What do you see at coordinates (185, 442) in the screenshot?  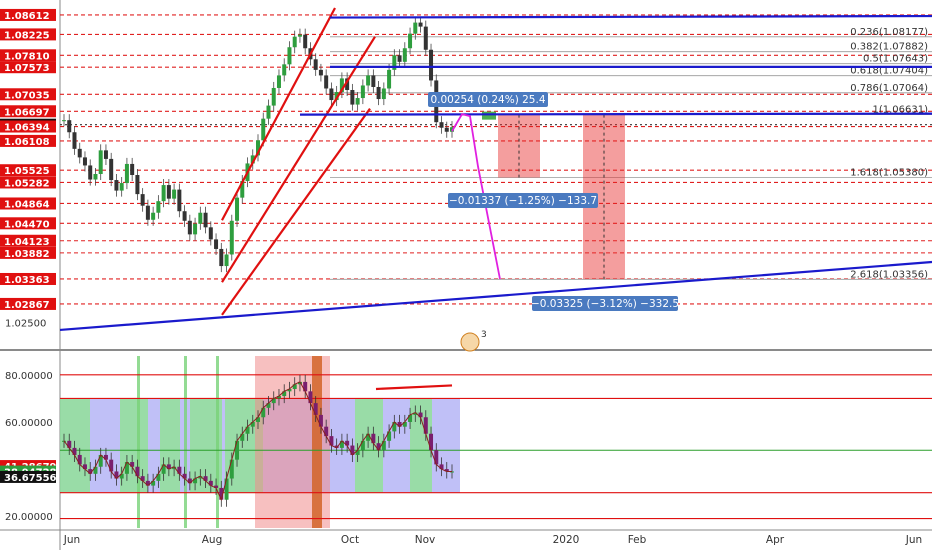 I see `osc-zone-stripe` at bounding box center [185, 442].